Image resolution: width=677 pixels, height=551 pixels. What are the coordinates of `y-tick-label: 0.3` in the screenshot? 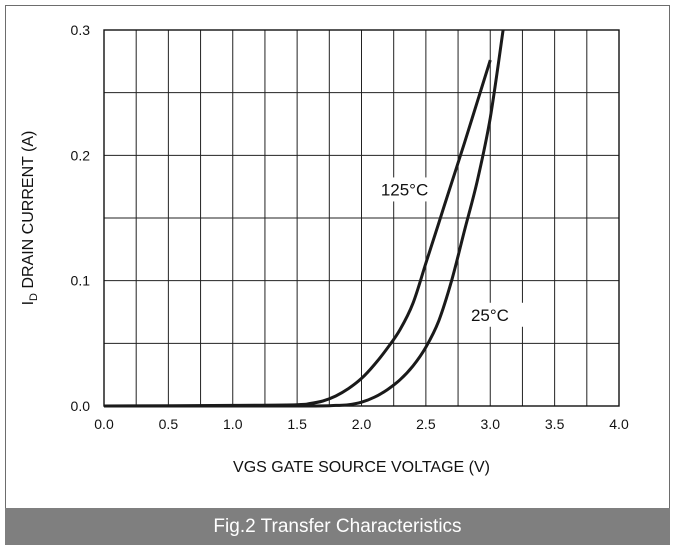 It's located at (81, 30).